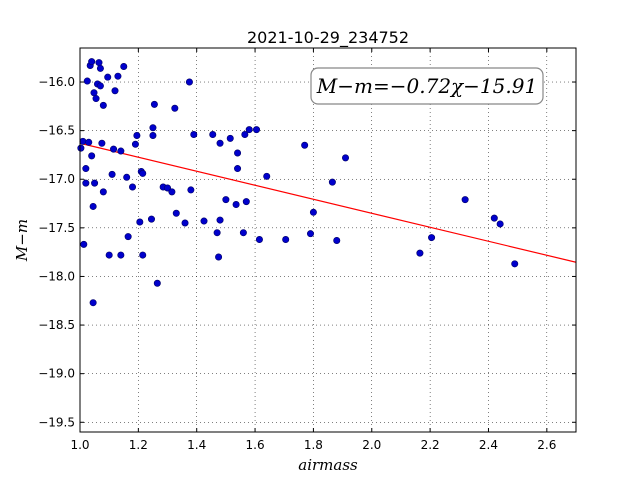 Image resolution: width=640 pixels, height=480 pixels. What do you see at coordinates (546, 445) in the screenshot?
I see `x-tick-label: 2.6` at bounding box center [546, 445].